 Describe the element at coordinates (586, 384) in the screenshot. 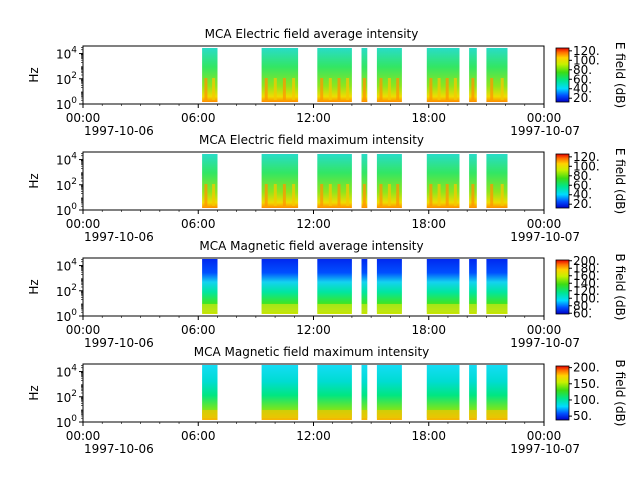

I see `colorbar-tick-label: 150.` at that location.